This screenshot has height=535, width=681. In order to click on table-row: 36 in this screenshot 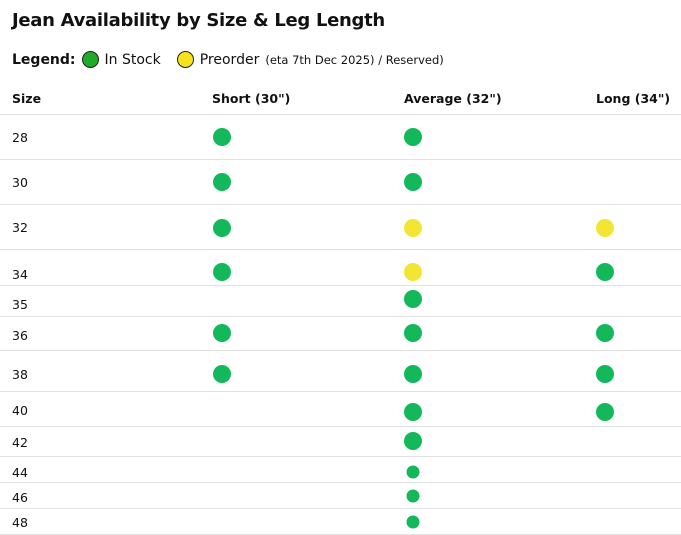, I will do `click(340, 334)`.